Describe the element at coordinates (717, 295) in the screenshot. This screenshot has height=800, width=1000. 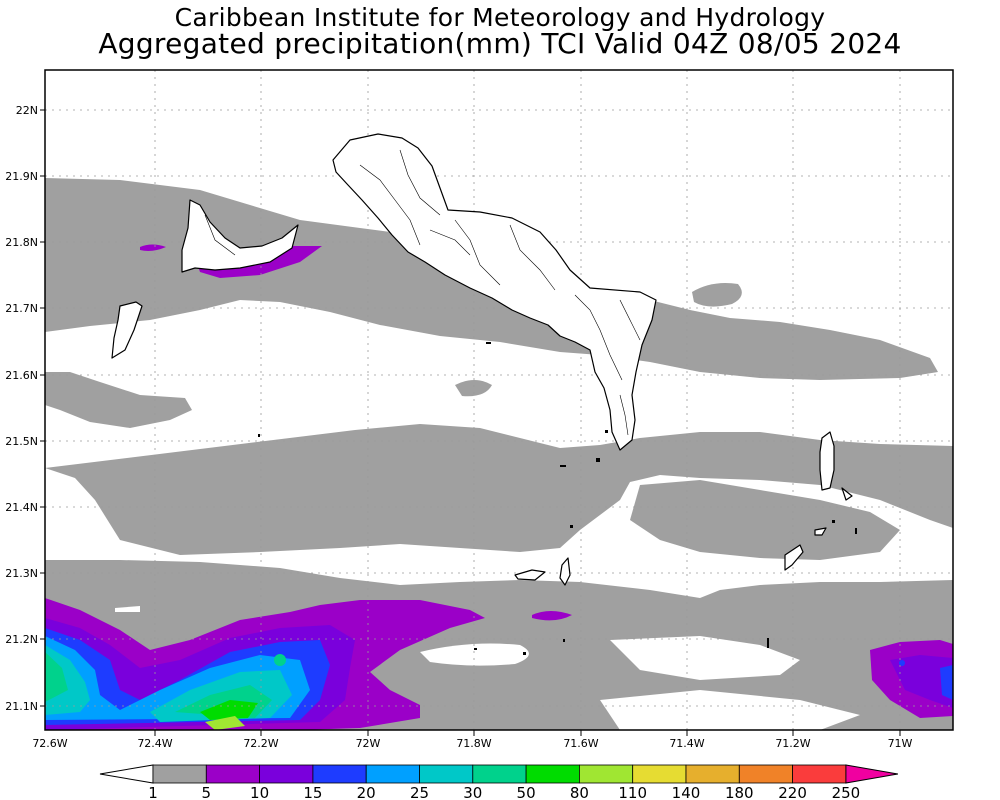
I see `precip-blob-ne` at that location.